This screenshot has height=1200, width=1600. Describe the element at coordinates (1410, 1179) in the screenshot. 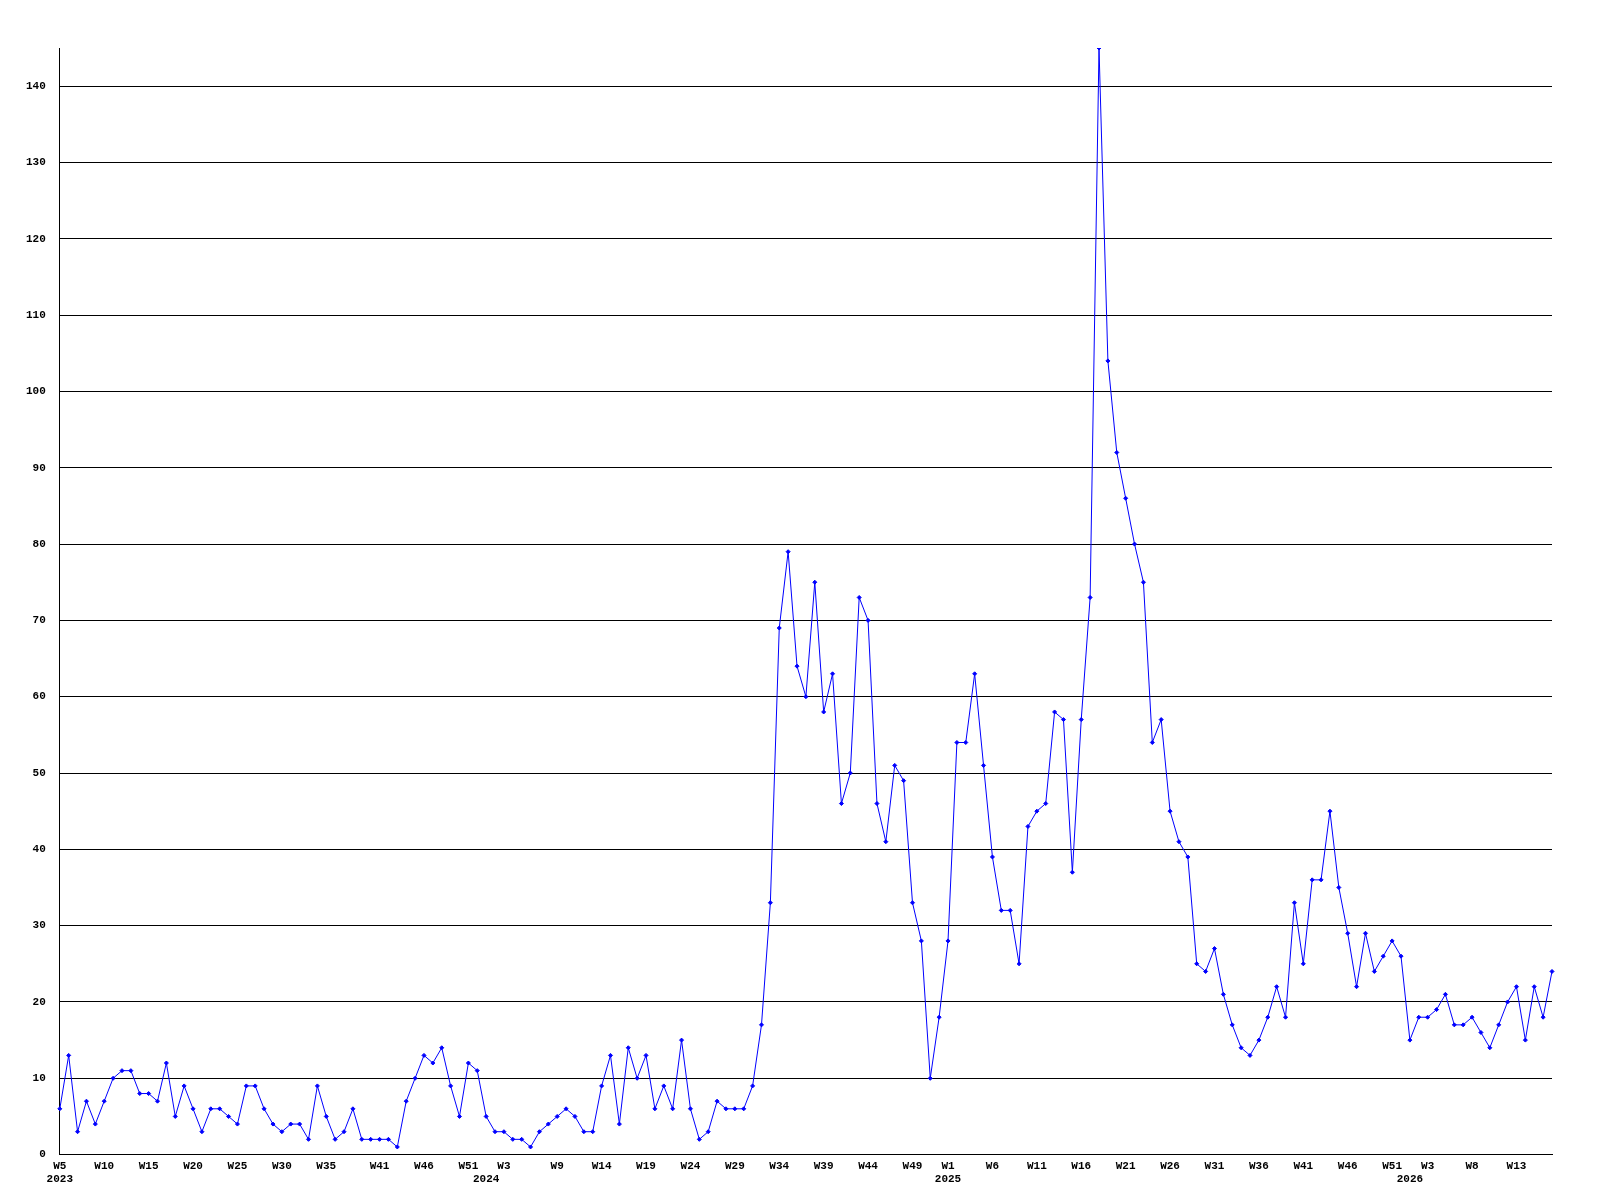

I see `x-tick-label: 2026` at that location.